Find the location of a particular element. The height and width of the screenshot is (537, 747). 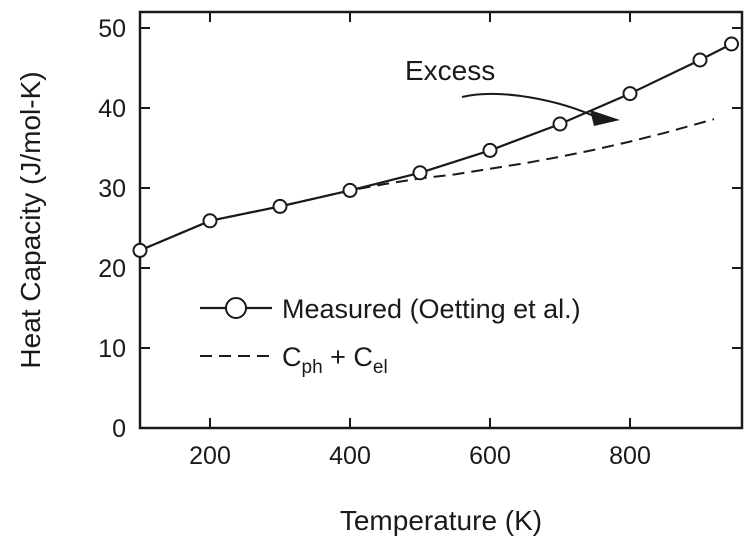

excess-arrow-shaft is located at coordinates (530, 105).